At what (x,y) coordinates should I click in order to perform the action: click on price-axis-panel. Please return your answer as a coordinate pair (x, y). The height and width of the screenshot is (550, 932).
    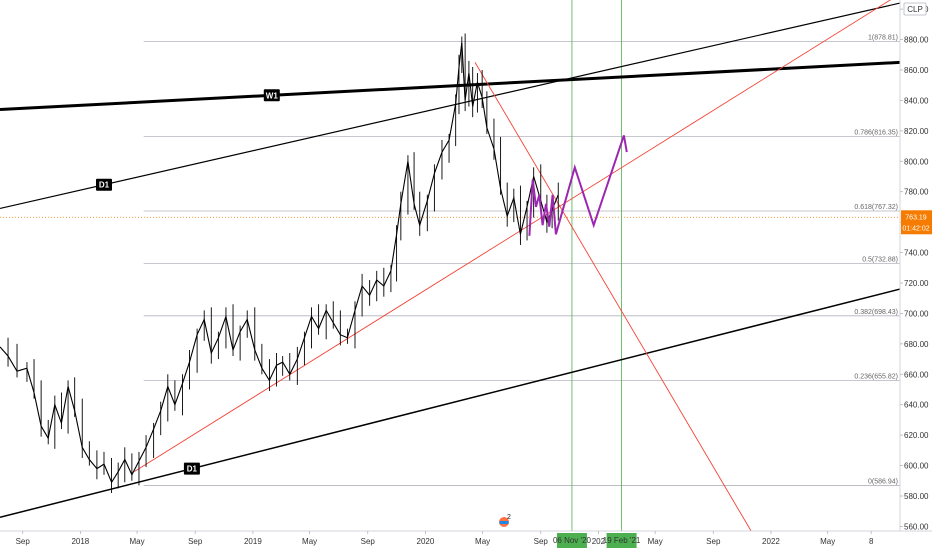
    Looking at the image, I should click on (916, 265).